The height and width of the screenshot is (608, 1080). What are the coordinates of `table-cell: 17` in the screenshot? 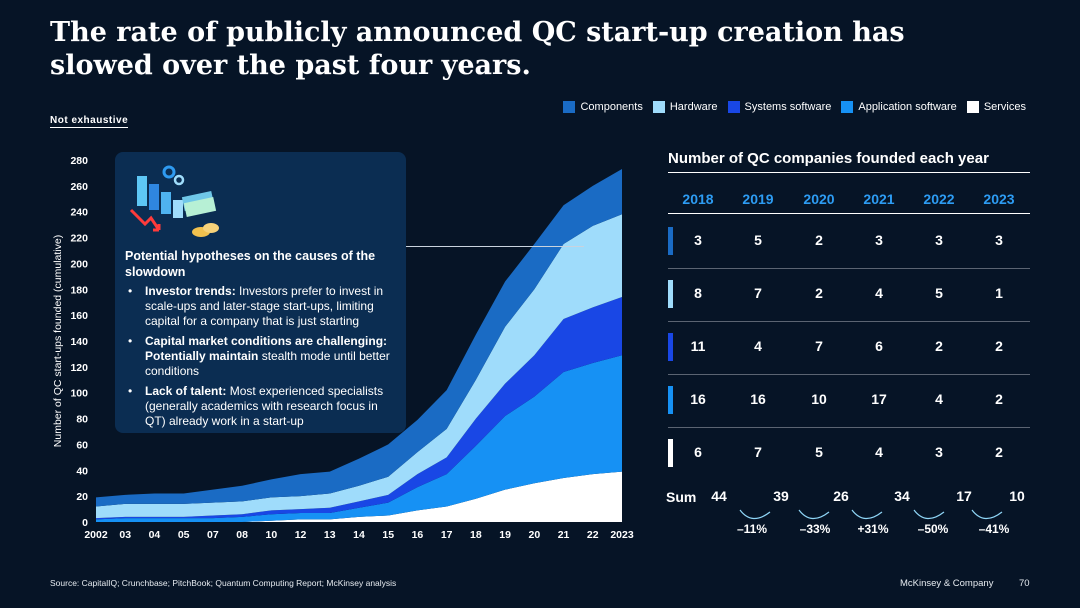 It's located at (879, 399).